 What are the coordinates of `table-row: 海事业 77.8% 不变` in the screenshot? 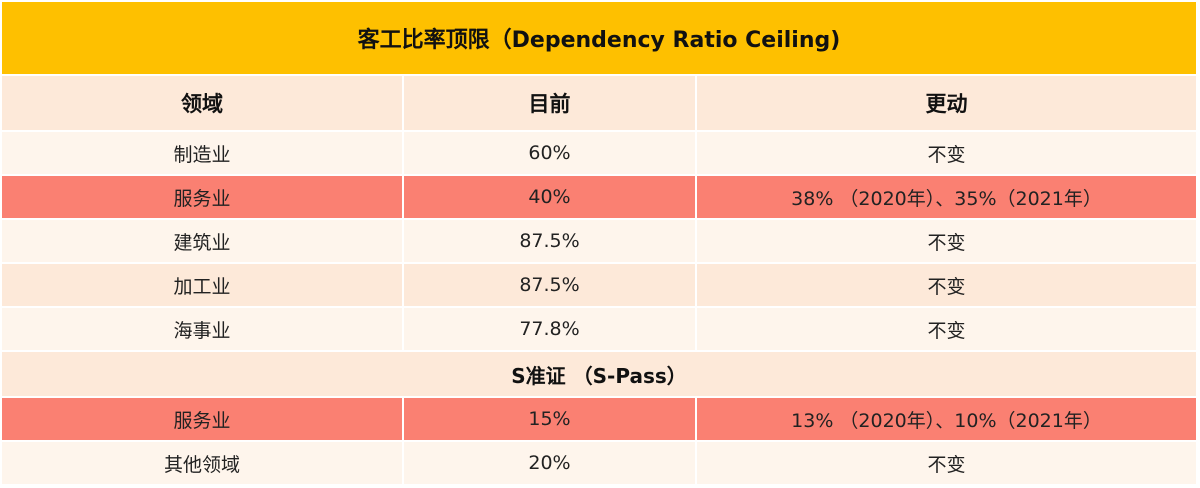 It's located at (599, 330).